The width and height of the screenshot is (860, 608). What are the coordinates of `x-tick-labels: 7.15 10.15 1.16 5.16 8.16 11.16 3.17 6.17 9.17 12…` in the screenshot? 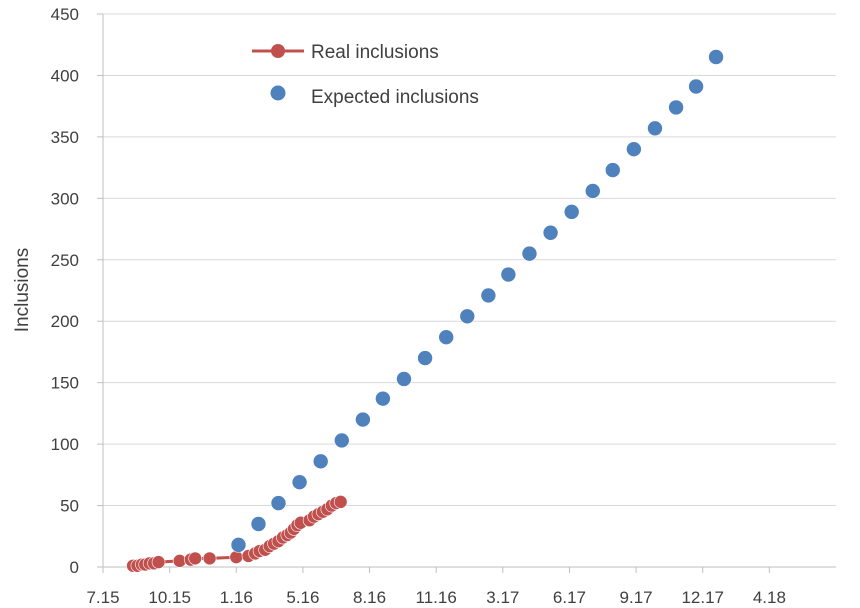 It's located at (435, 597).